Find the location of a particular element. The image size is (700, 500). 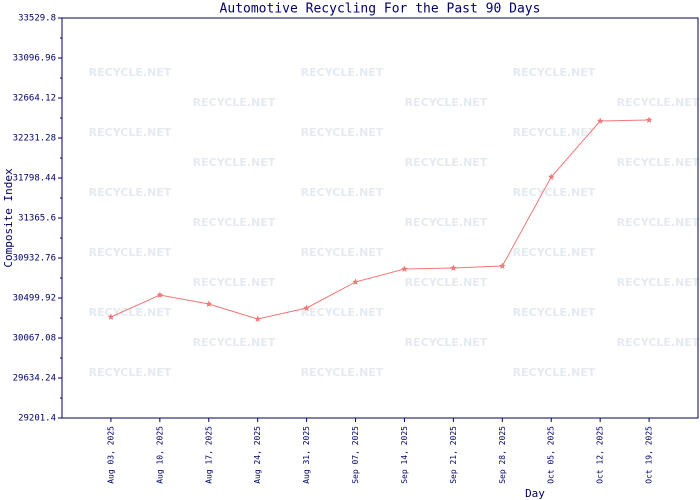

y-tick-label: 29634.24 is located at coordinates (34, 379).